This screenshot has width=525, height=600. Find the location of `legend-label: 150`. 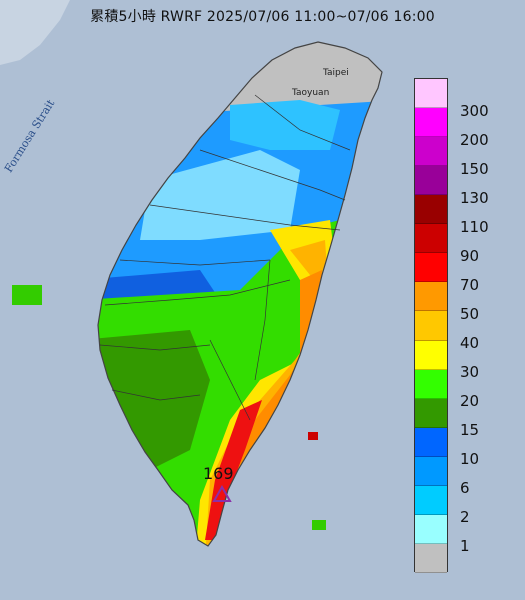

legend-label: 150 is located at coordinates (474, 168).